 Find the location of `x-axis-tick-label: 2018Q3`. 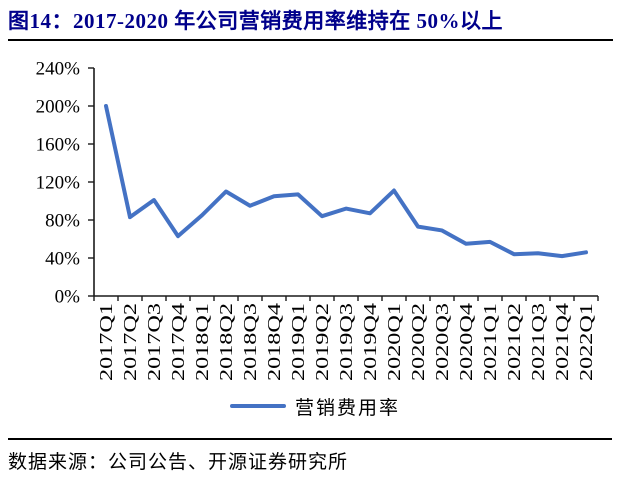

x-axis-tick-label: 2018Q3 is located at coordinates (250, 342).